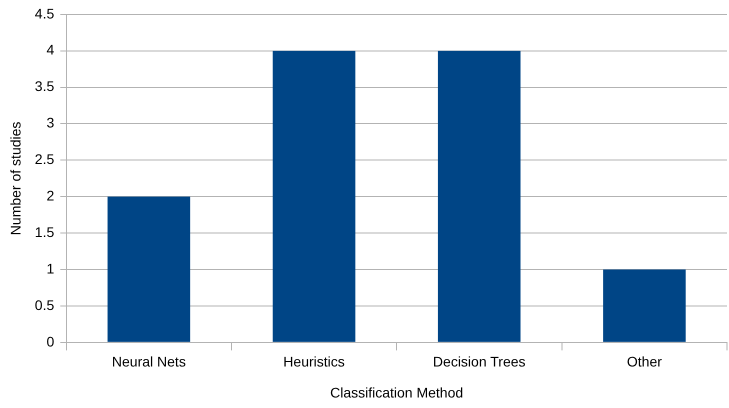  Describe the element at coordinates (15, 179) in the screenshot. I see `y-axis-title: Number of studies` at that location.